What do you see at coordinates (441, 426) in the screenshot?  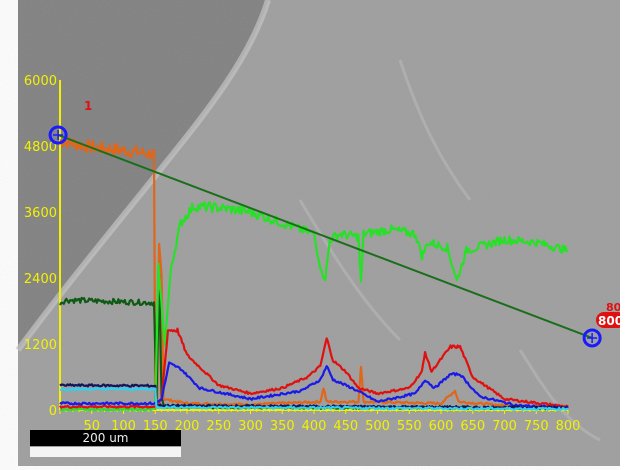 I see `x-tick-label: 600` at bounding box center [441, 426].